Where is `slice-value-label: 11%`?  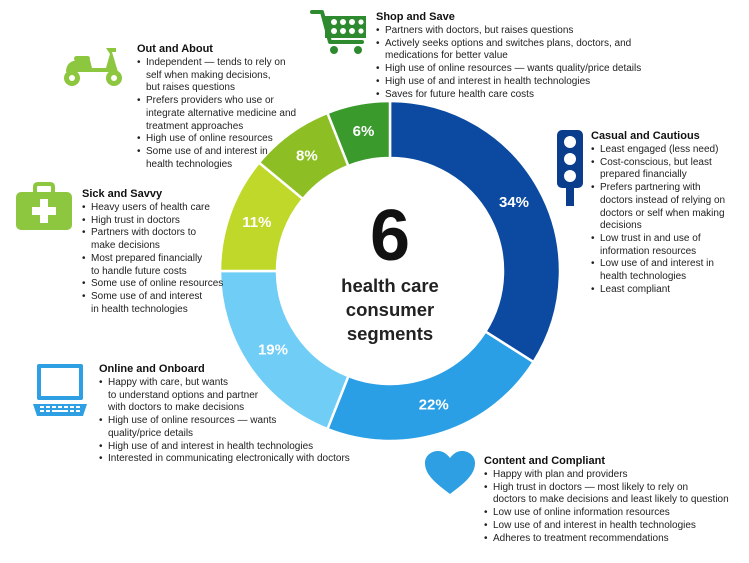 slice-value-label: 11% is located at coordinates (256, 222).